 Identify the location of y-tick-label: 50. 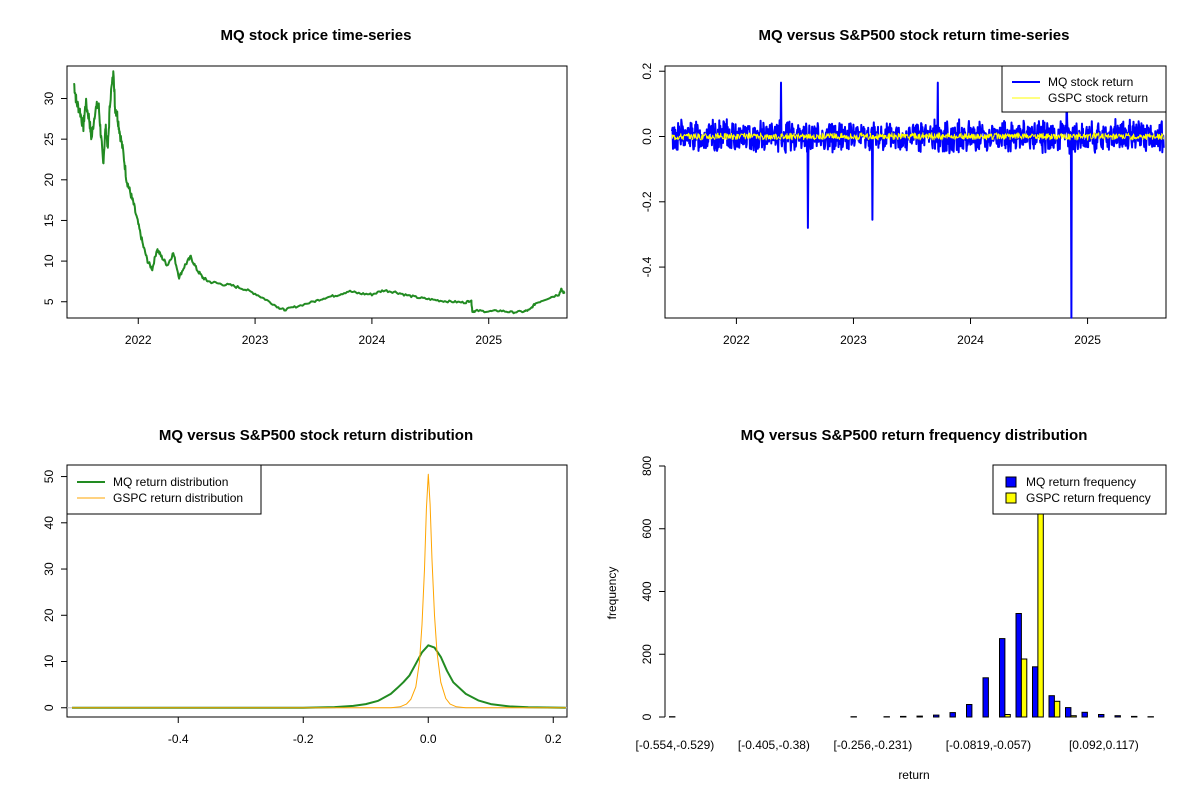
(49, 477).